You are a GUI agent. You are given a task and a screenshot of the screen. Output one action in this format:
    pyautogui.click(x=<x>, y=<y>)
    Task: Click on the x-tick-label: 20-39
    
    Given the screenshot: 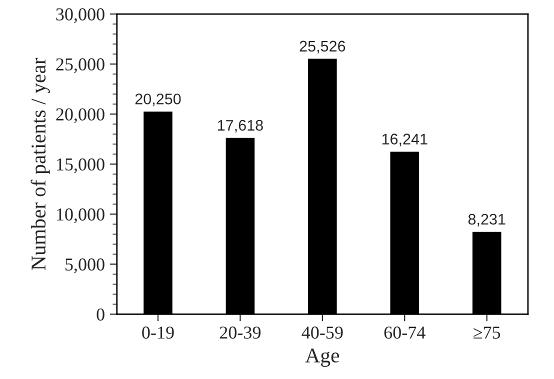 What is the action you would take?
    pyautogui.click(x=240, y=332)
    